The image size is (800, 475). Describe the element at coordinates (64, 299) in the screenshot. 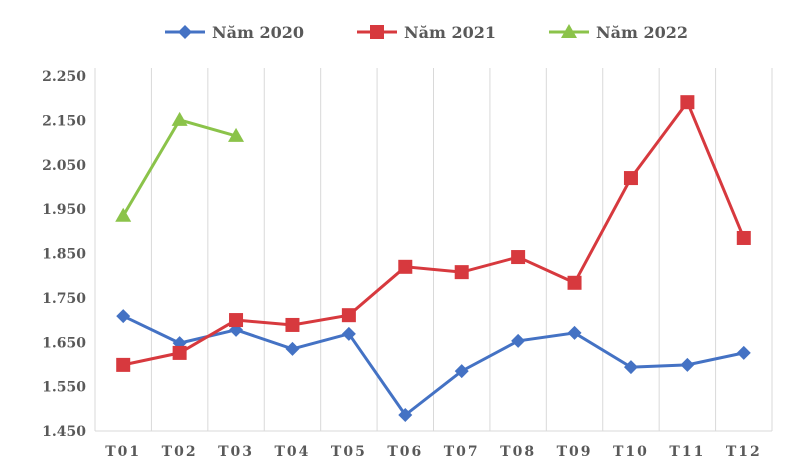

I see `y-tick-label: 1.750` at that location.